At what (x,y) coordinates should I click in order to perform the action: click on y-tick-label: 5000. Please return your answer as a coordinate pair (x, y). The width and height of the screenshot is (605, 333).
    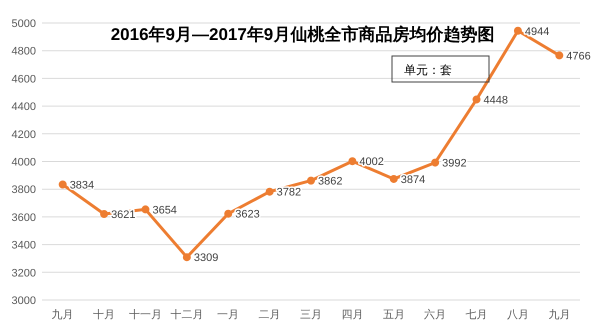
    Looking at the image, I should click on (24, 24).